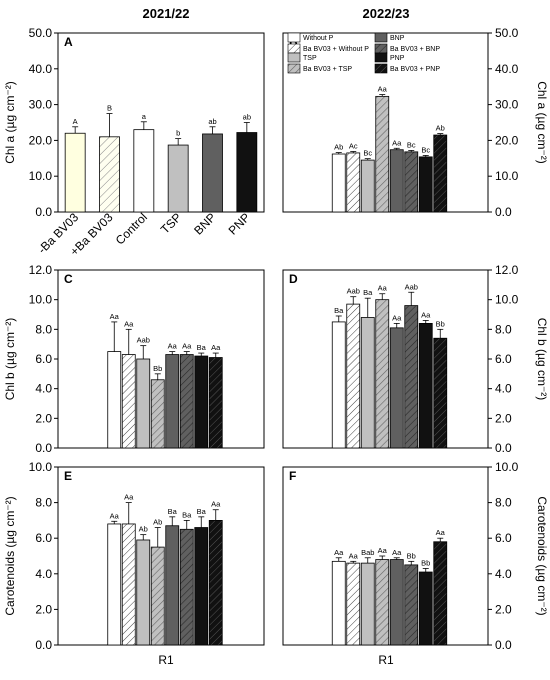 The width and height of the screenshot is (550, 680). Describe the element at coordinates (157, 368) in the screenshot. I see `significance-letter-c: Bb` at that location.